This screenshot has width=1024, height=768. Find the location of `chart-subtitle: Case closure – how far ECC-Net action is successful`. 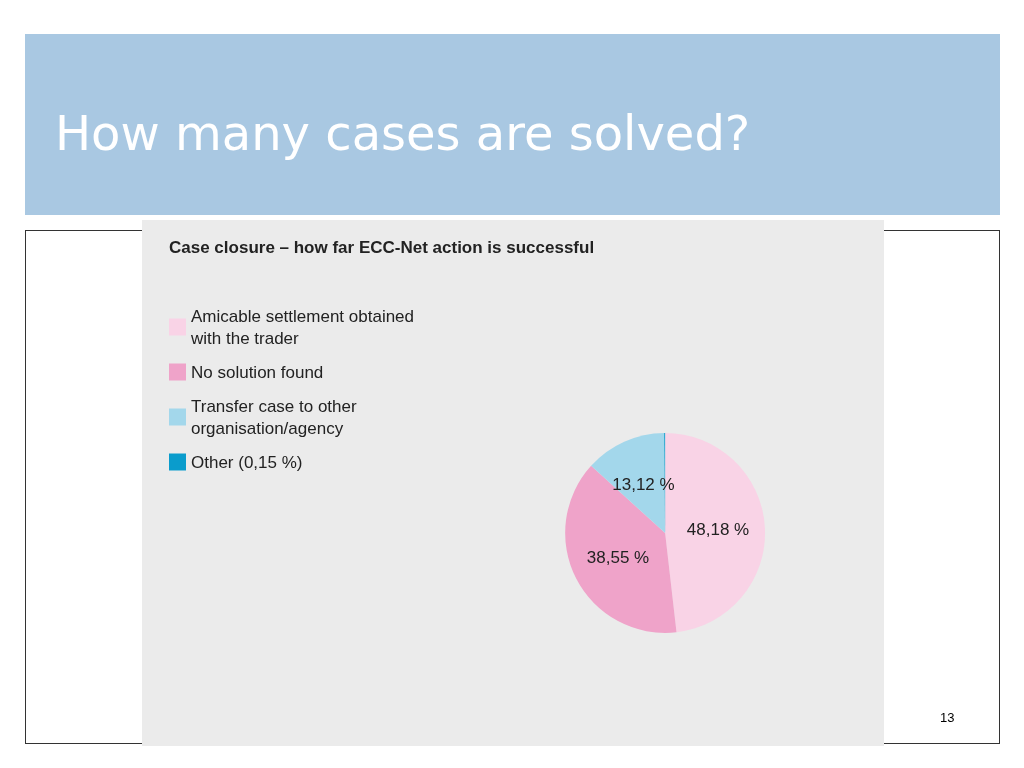

chart-subtitle: Case closure – how far ECC-Net action is successful is located at coordinates (382, 247).